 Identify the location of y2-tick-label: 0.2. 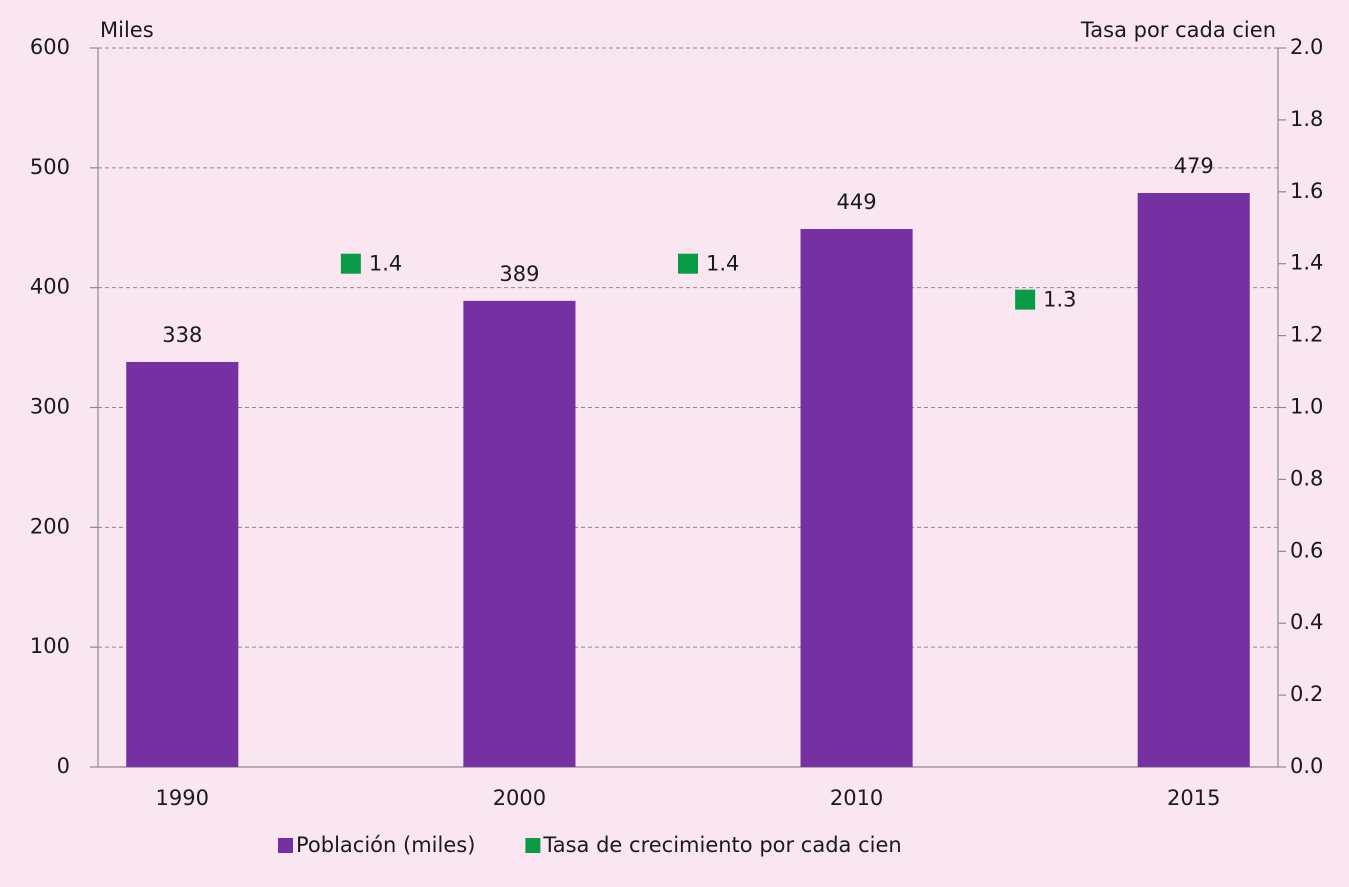
(1306, 694).